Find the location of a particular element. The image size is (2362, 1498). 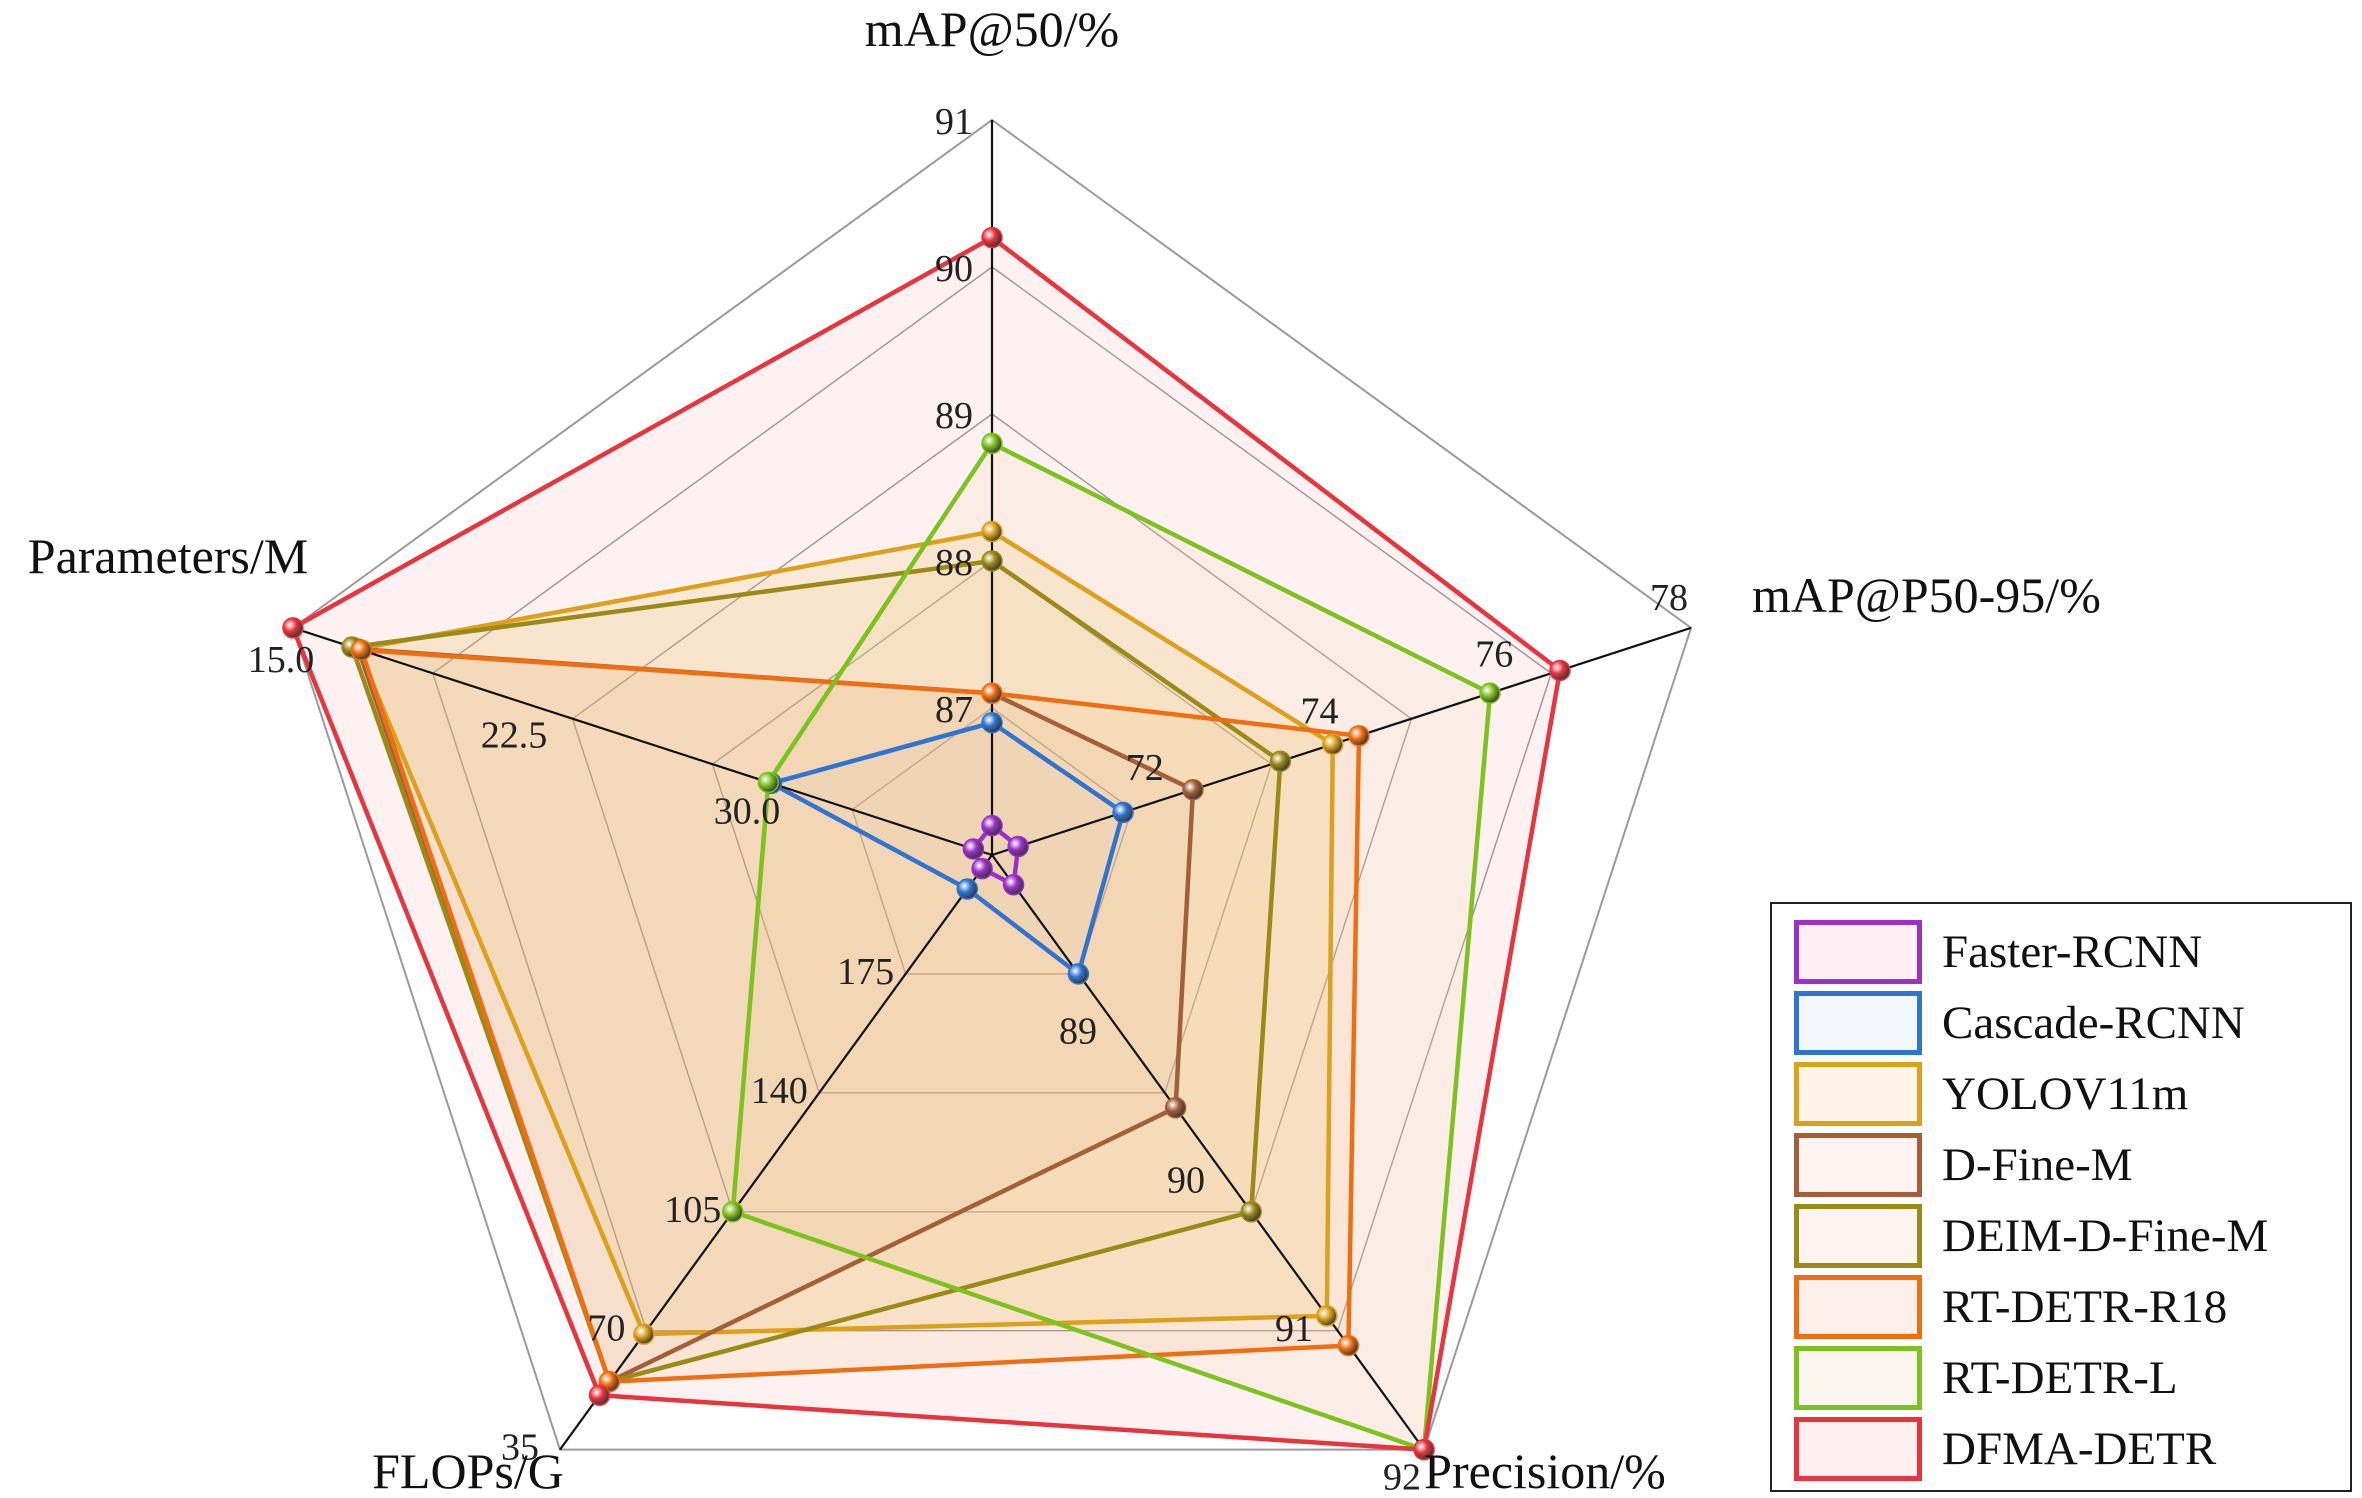

legend-label: Faster-RCNN is located at coordinates (2072, 952).